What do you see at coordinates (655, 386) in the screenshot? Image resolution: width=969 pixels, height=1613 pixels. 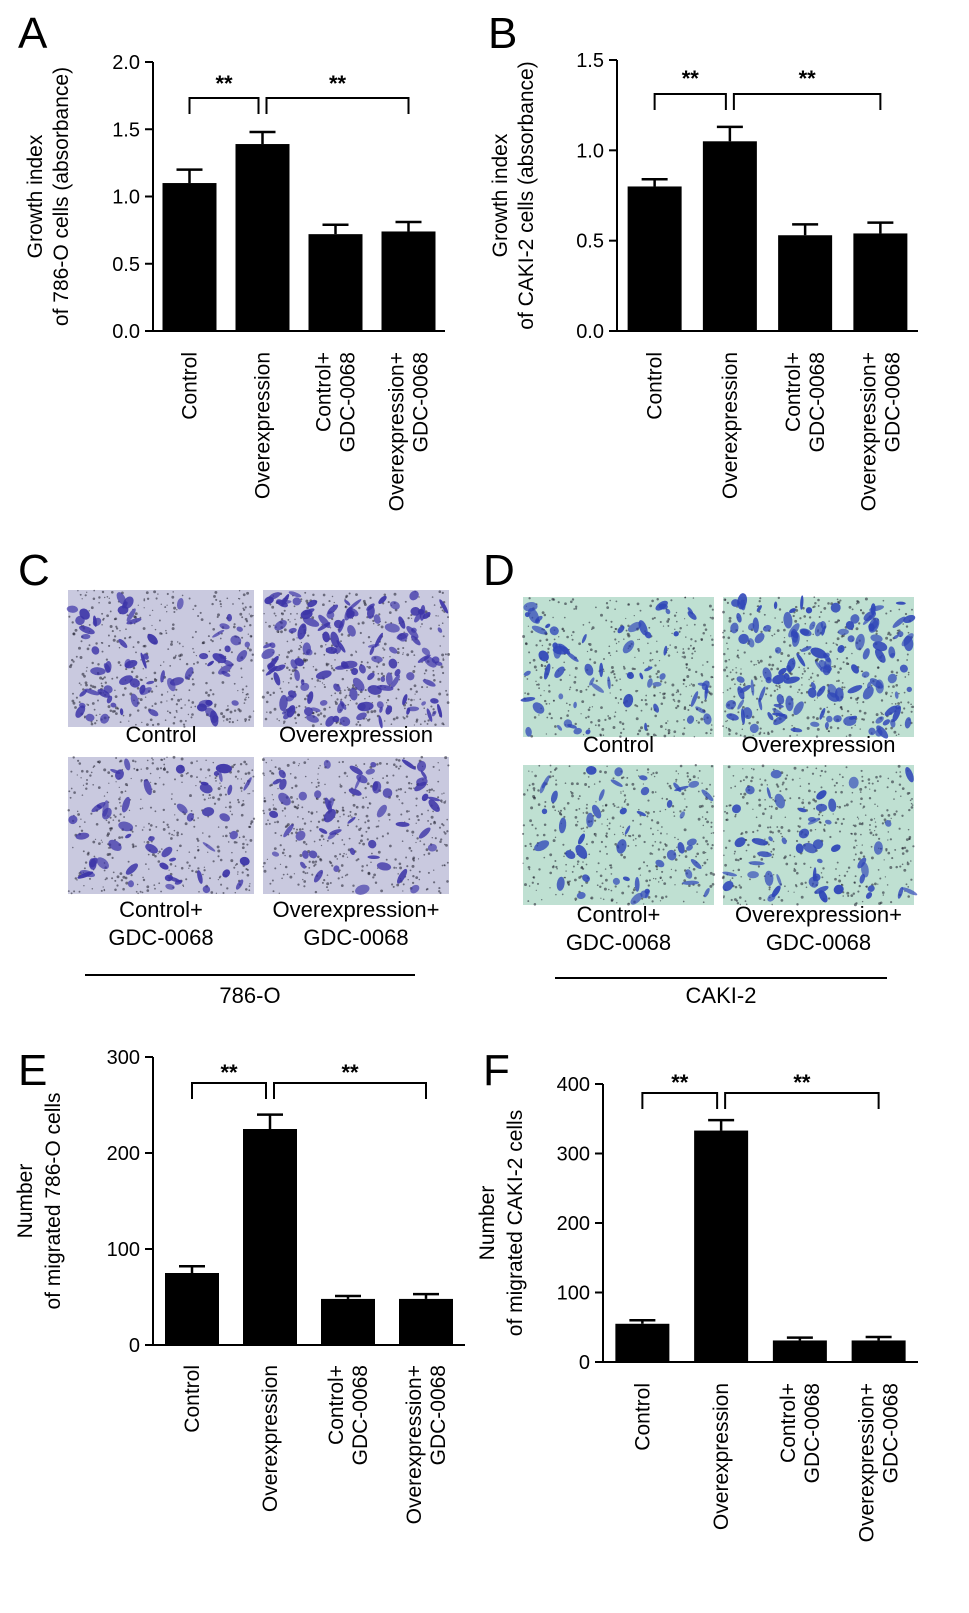 I see `category-label: Control` at bounding box center [655, 386].